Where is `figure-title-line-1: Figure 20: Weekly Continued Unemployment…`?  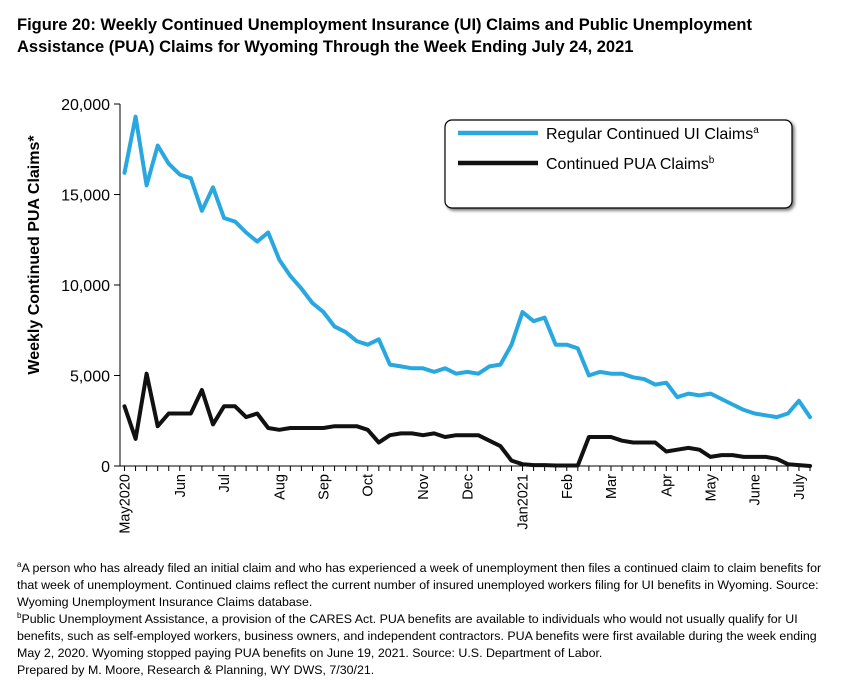 figure-title-line-1: Figure 20: Weekly Continued Unemployment… is located at coordinates (384, 25).